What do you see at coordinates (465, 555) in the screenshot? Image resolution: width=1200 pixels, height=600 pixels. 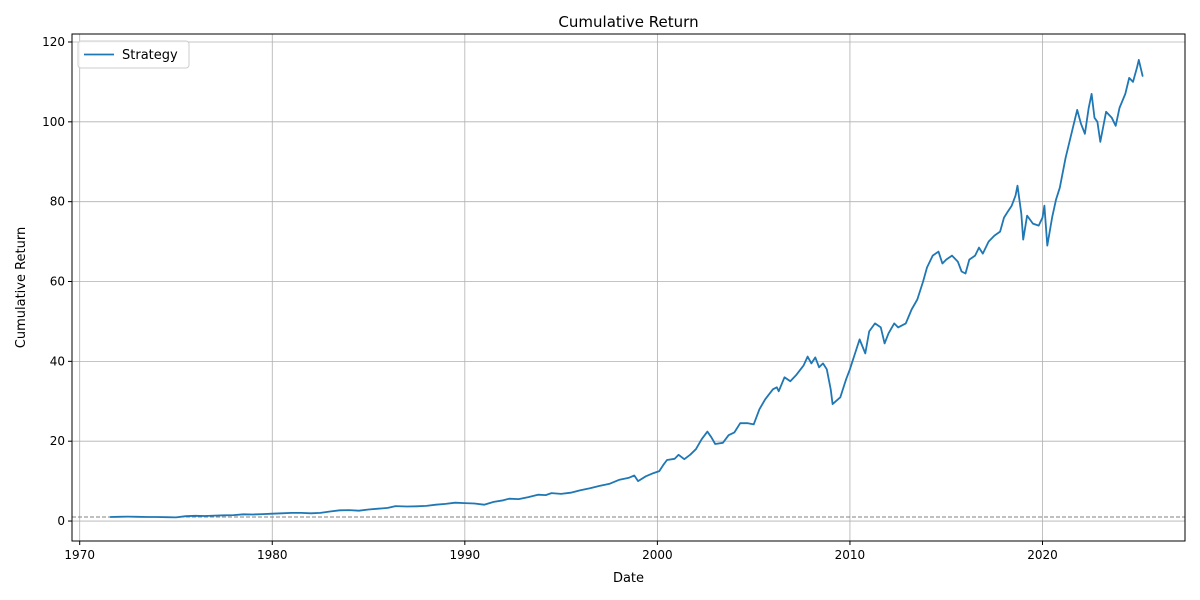 I see `x-tick-label: 1990` at bounding box center [465, 555].